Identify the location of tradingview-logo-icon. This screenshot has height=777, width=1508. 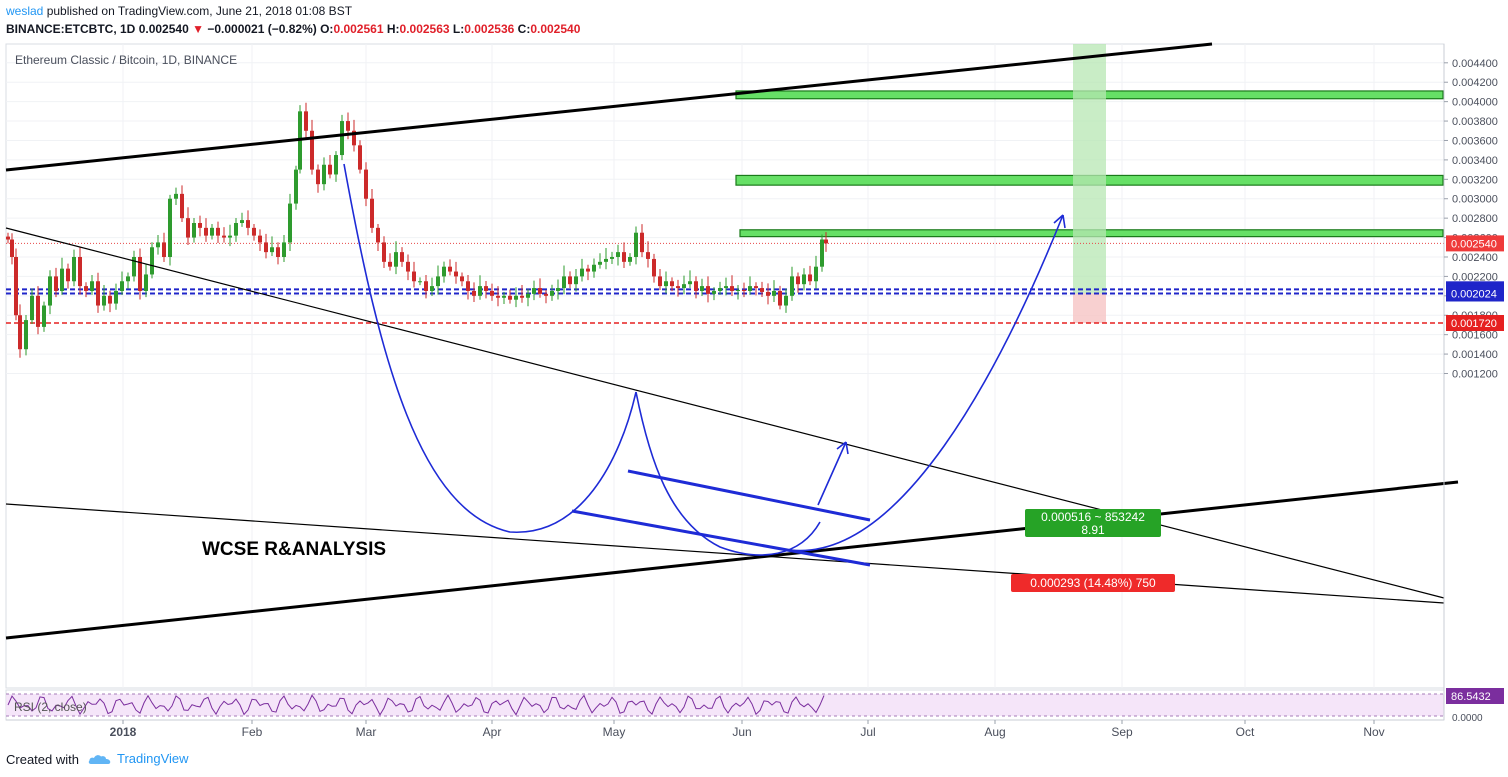
(99, 759).